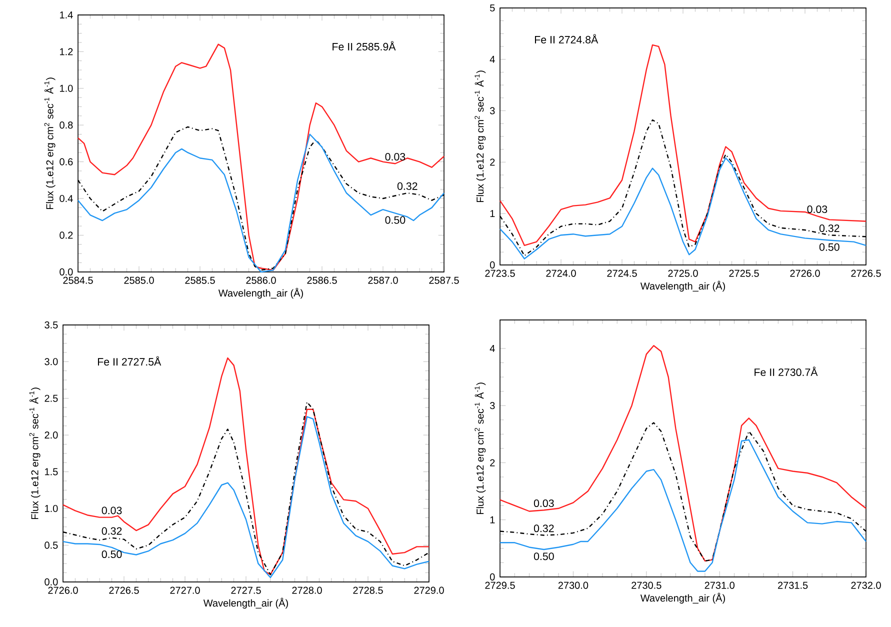 This screenshot has width=891, height=627. Describe the element at coordinates (866, 585) in the screenshot. I see `x-tick-label: 2732.0` at that location.